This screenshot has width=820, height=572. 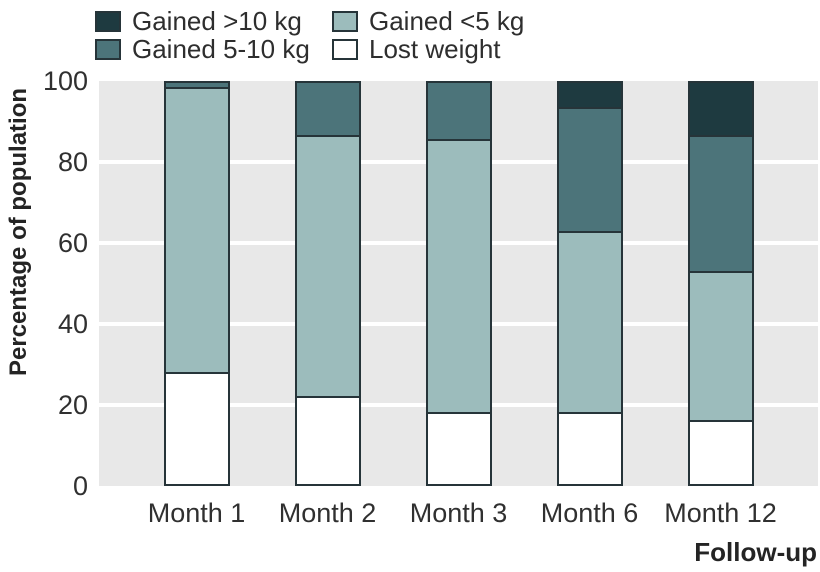 What do you see at coordinates (755, 552) in the screenshot?
I see `x-axis-title: Follow-up` at bounding box center [755, 552].